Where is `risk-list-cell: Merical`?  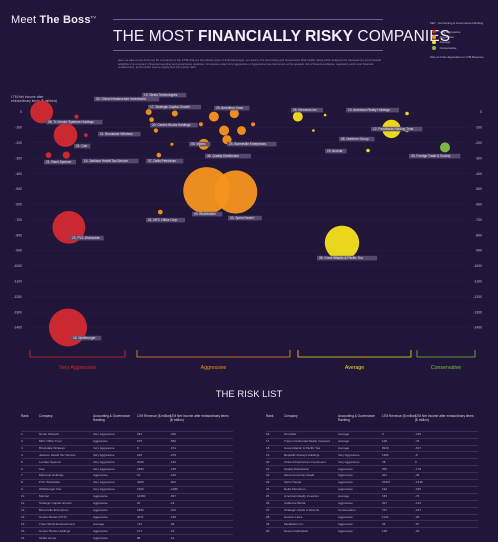 risk-list-cell: Merical is located at coordinates (44, 496).